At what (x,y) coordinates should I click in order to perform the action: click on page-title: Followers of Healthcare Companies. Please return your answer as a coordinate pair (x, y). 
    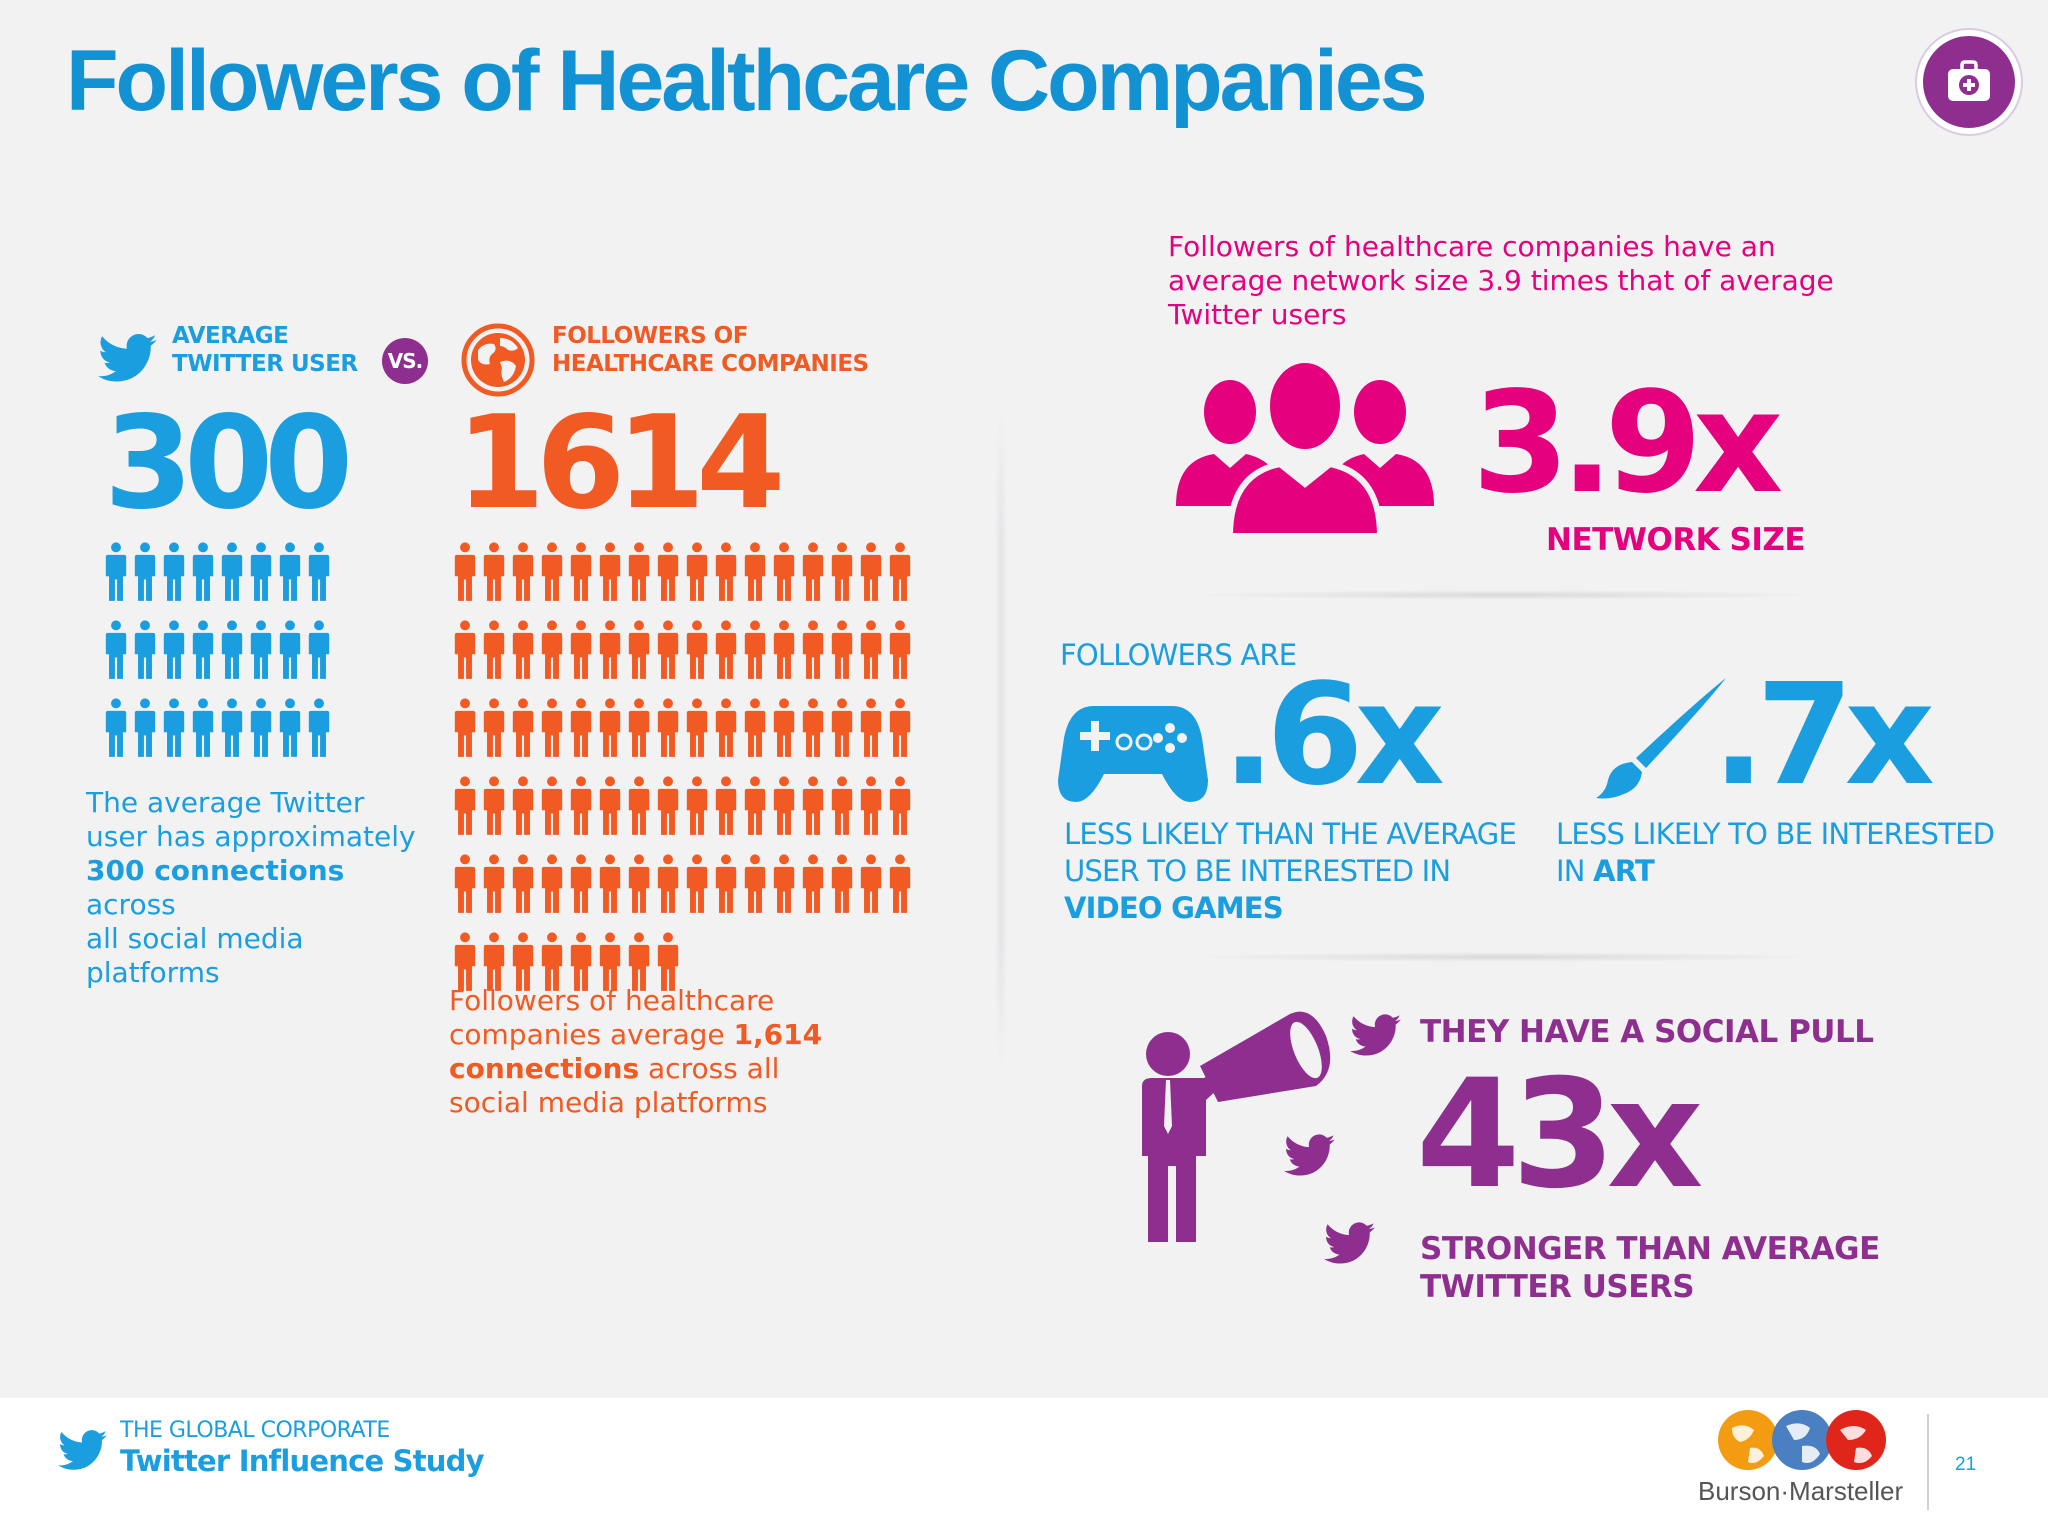
    Looking at the image, I should click on (747, 81).